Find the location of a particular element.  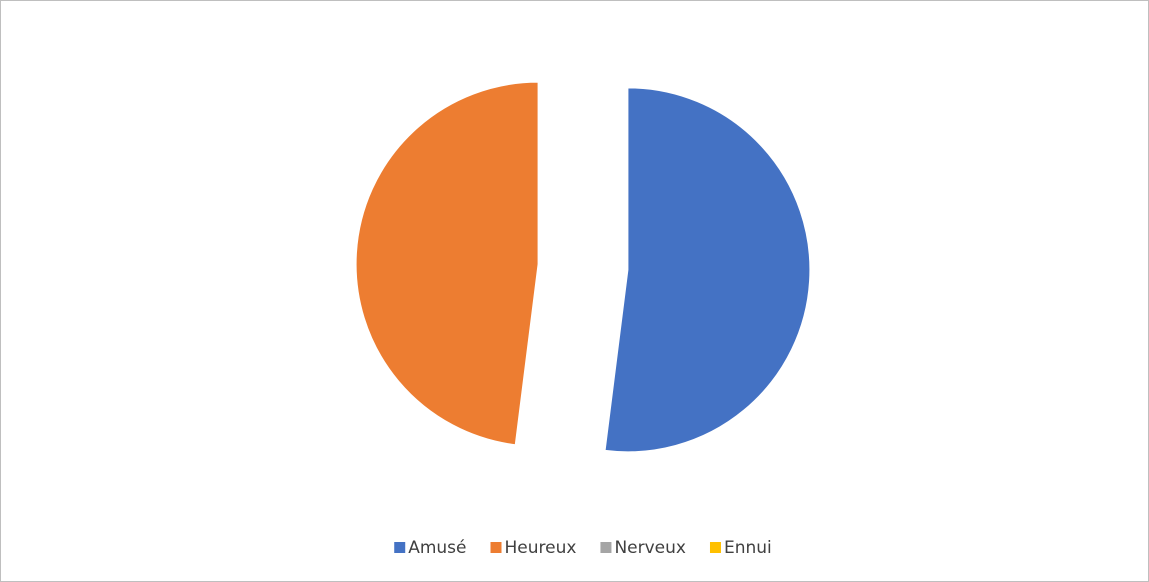

legend-label: Ennui is located at coordinates (748, 548).